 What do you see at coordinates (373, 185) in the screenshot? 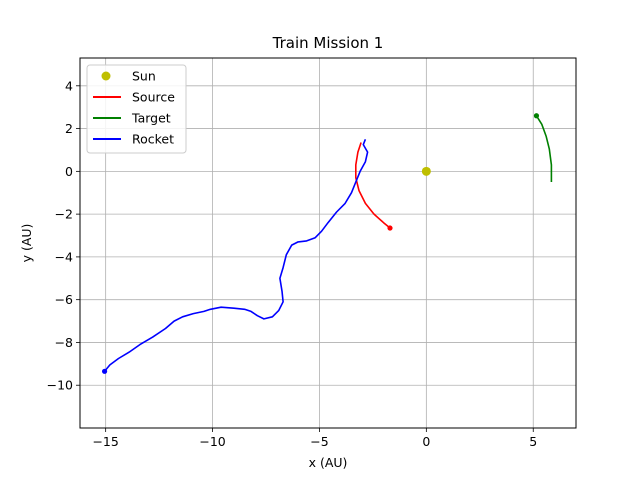
I see `source-trajectory` at bounding box center [373, 185].